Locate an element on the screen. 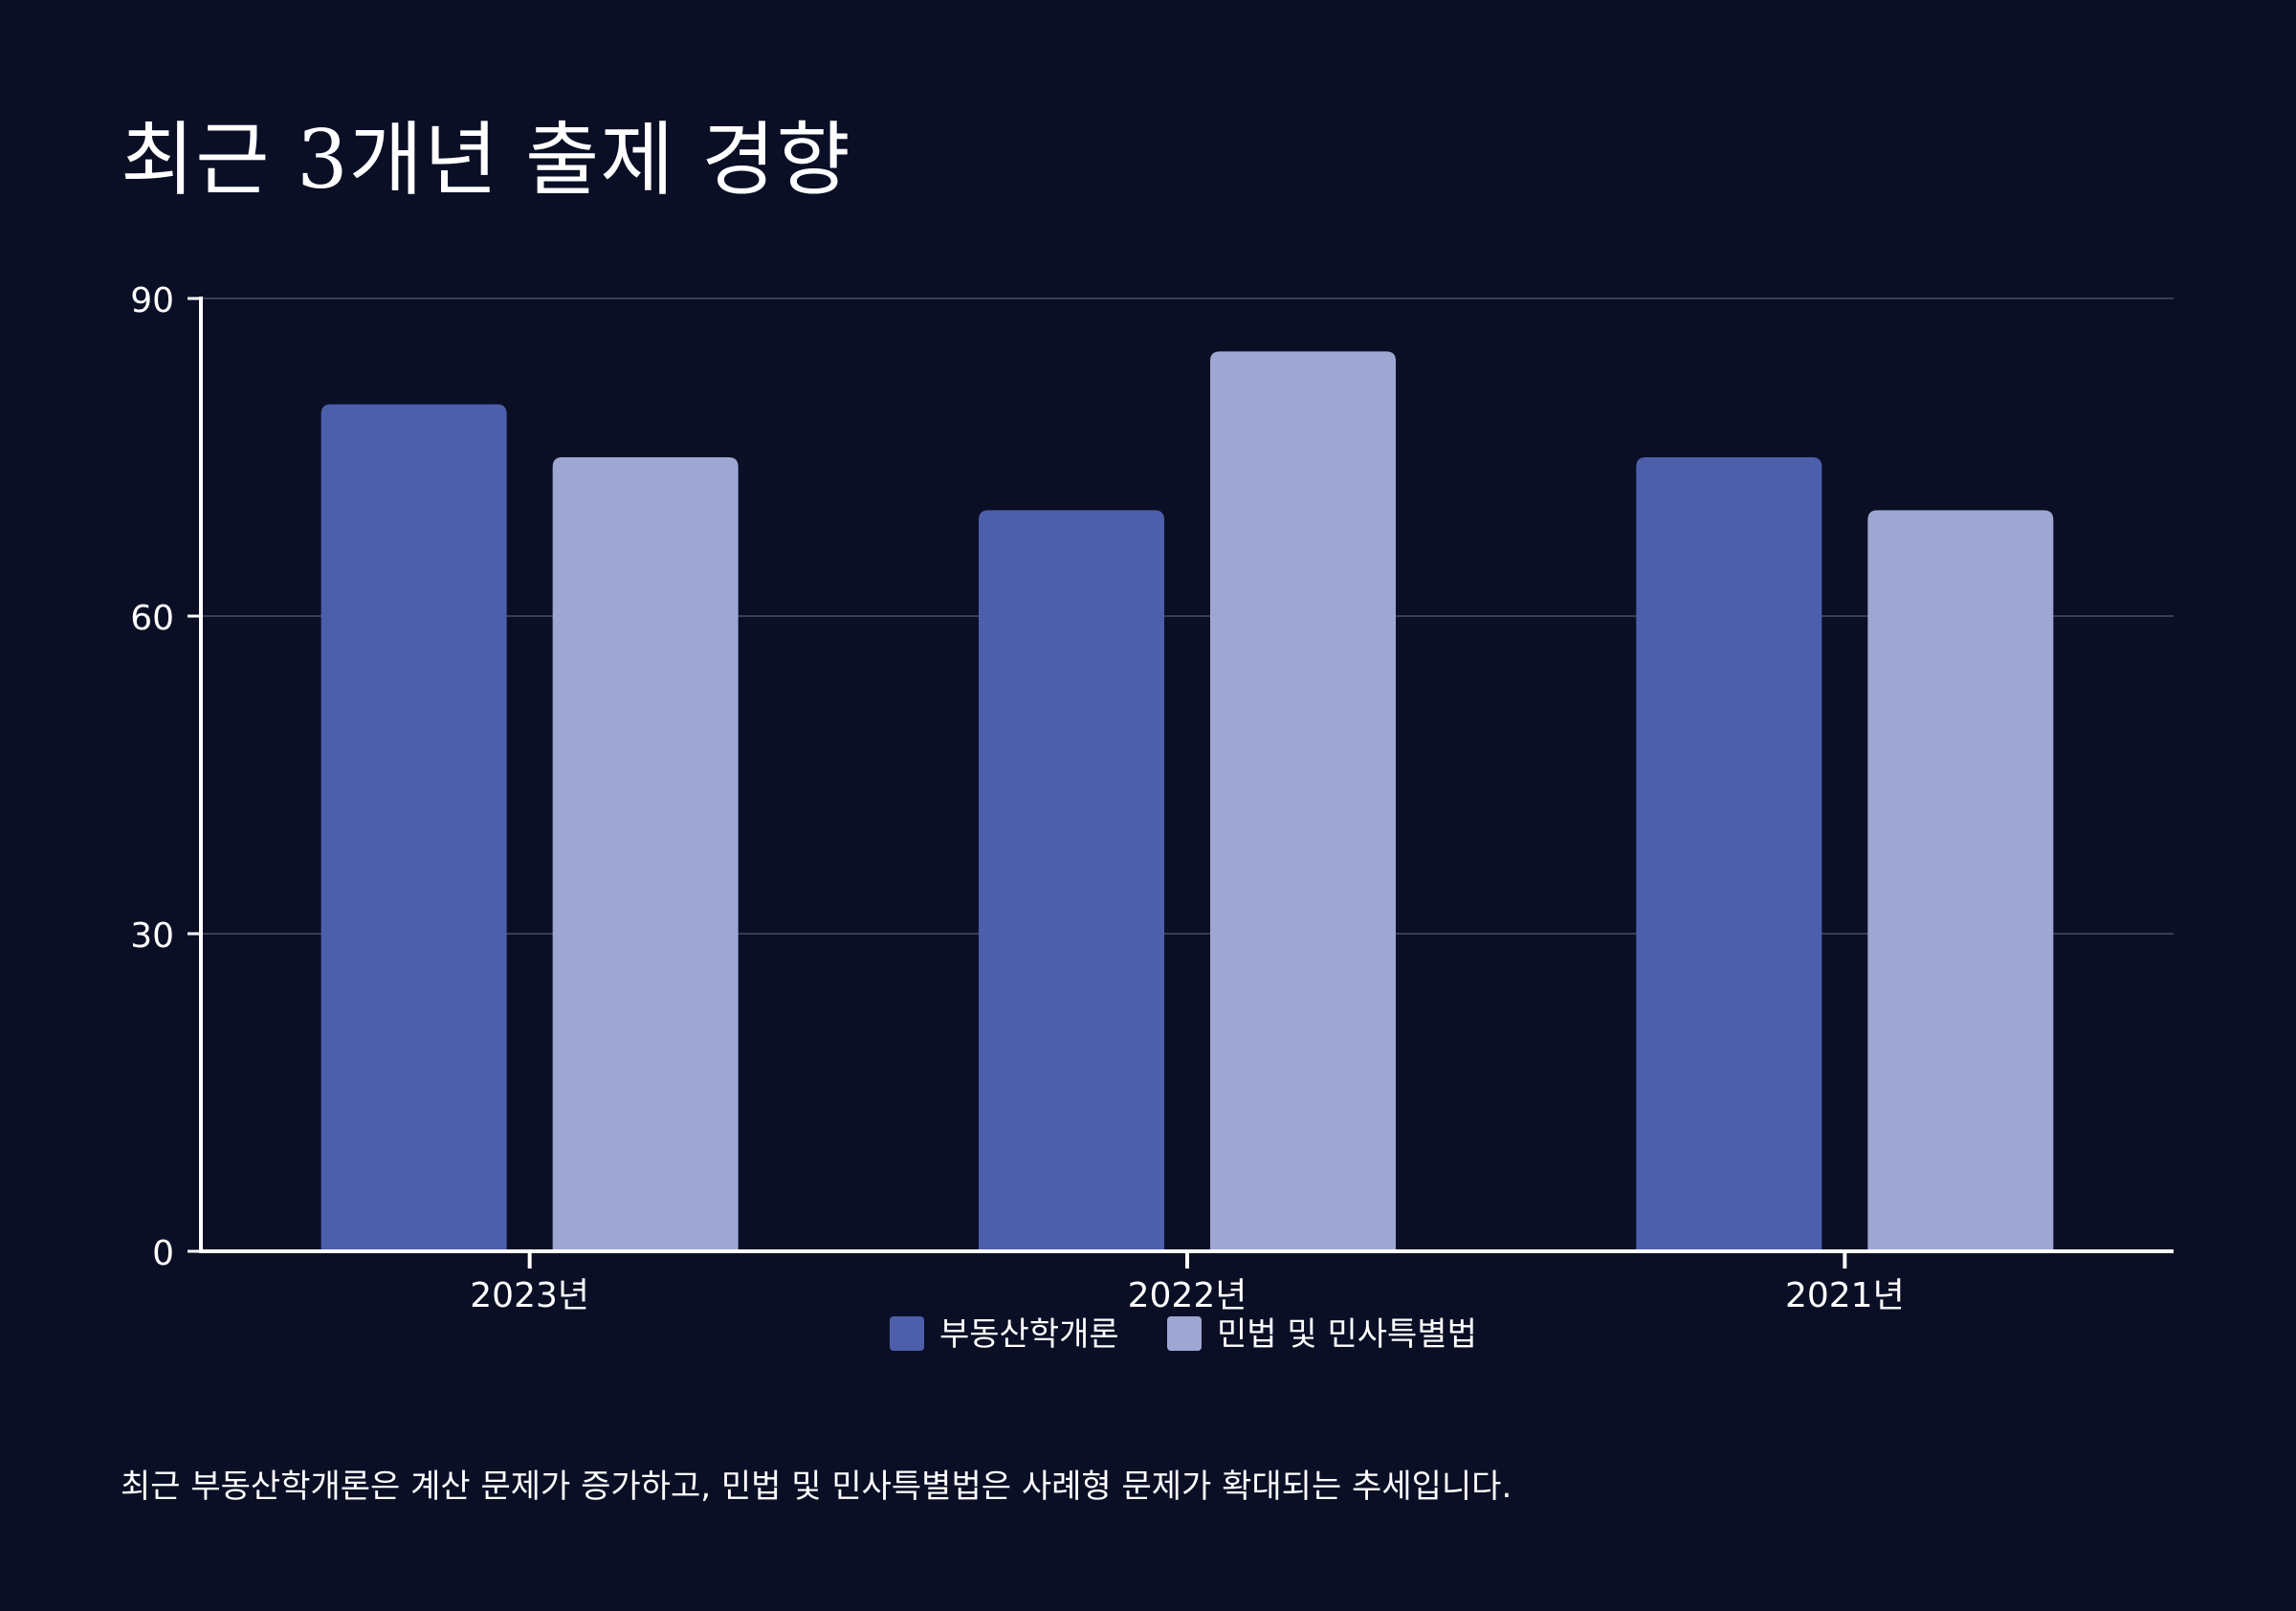 This screenshot has width=2296, height=1611. y-tick-label: 0 is located at coordinates (163, 1254).